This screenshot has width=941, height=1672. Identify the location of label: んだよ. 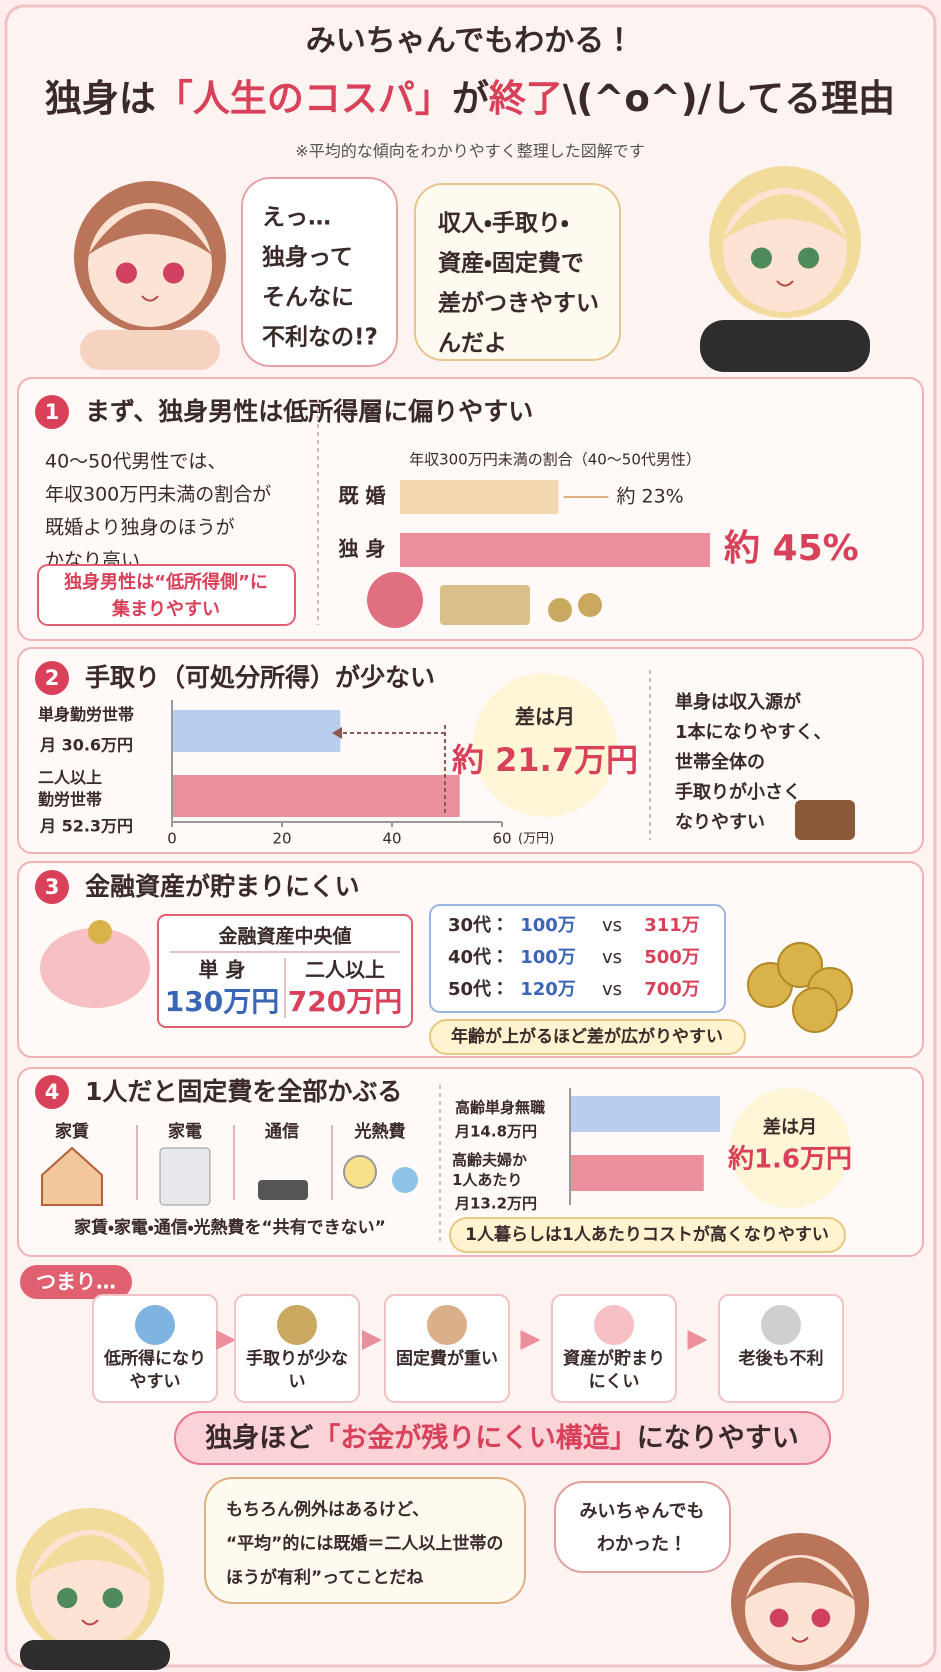
(472, 344).